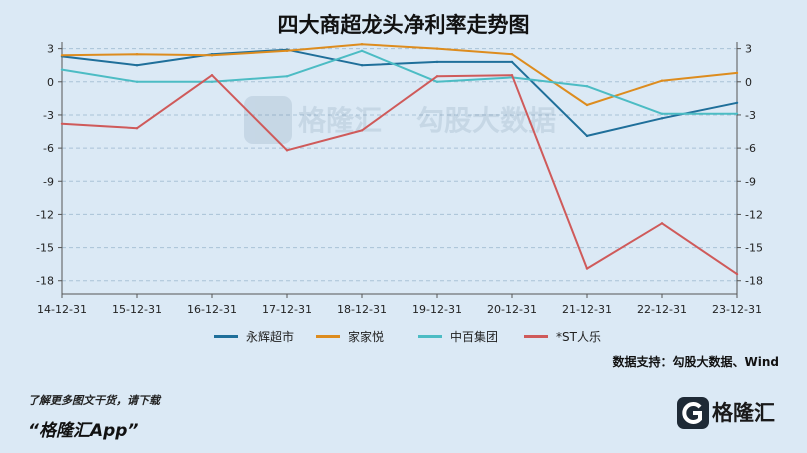 The width and height of the screenshot is (807, 453). Describe the element at coordinates (137, 309) in the screenshot. I see `x-tick-label: 15-12-31` at that location.